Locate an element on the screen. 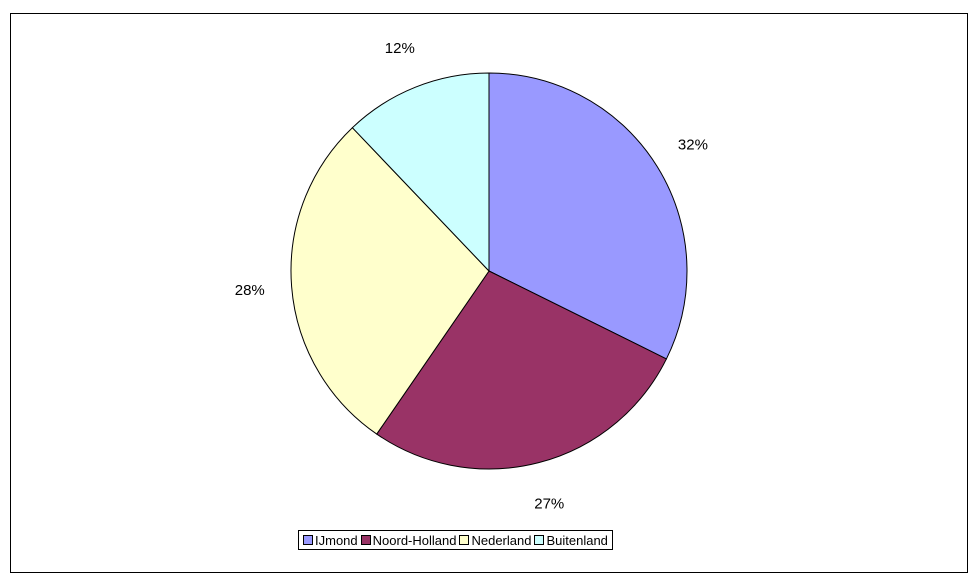  legend-item-buitenland: Buitenland is located at coordinates (571, 540).